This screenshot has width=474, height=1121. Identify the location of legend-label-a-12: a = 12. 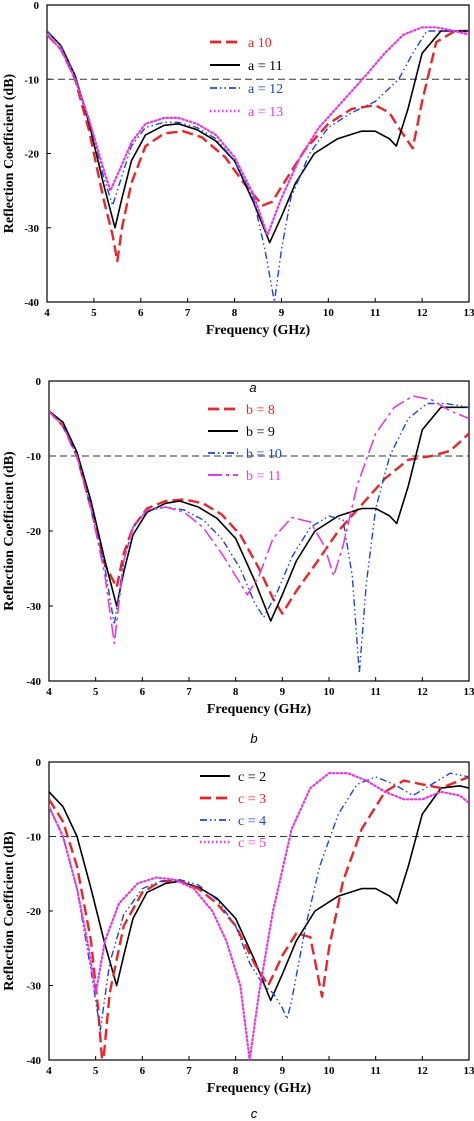
(265, 89).